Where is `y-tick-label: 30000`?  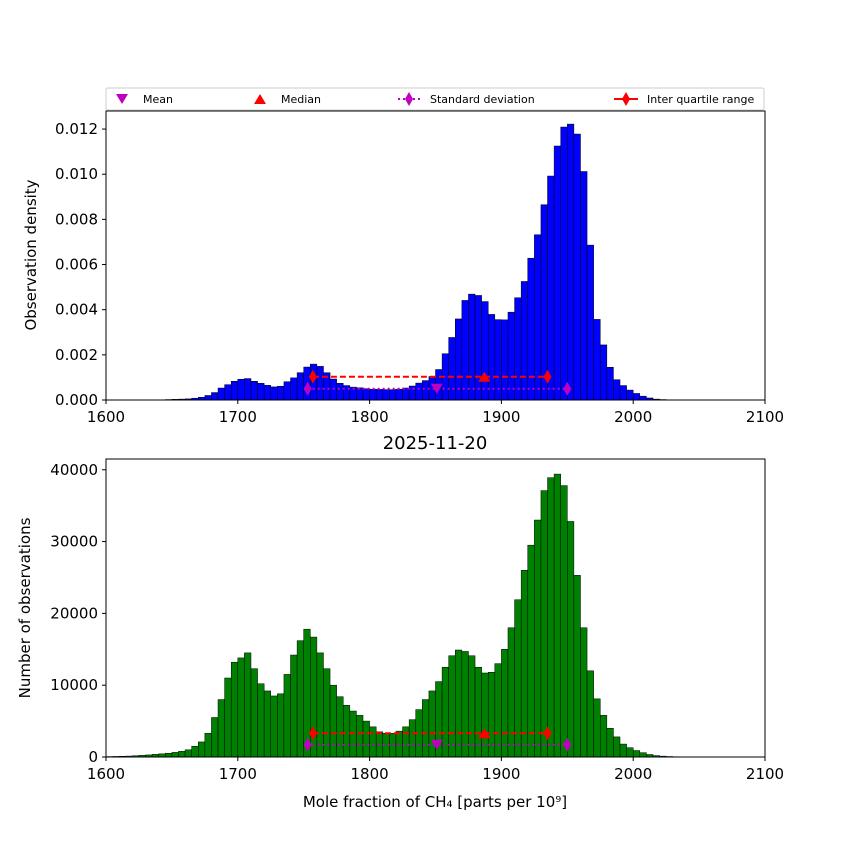
y-tick-label: 30000 is located at coordinates (74, 542).